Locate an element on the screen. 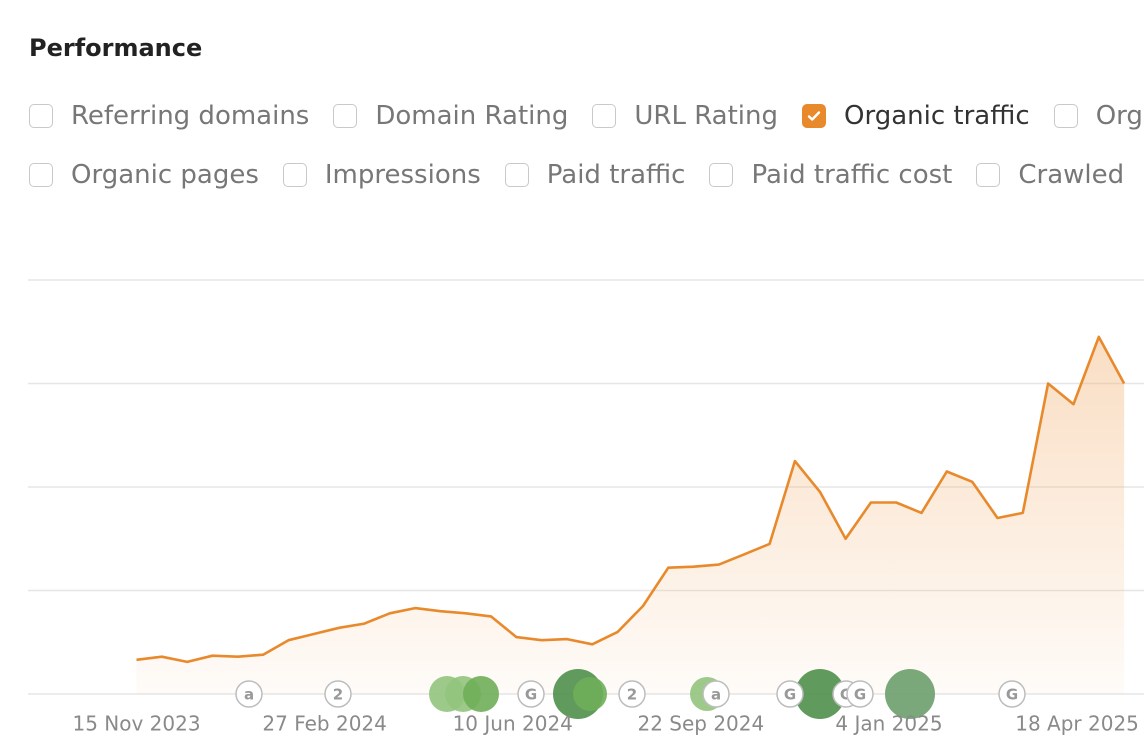 The height and width of the screenshot is (742, 1144). metric-label: Organic traffic is located at coordinates (937, 116).